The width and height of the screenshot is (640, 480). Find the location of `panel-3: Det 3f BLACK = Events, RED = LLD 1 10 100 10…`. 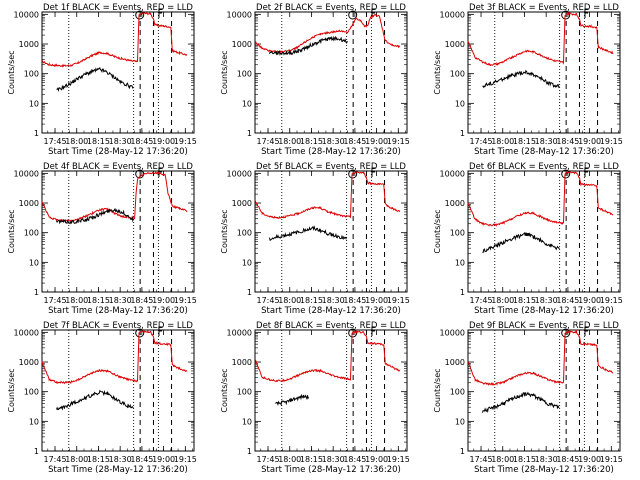

panel-3: Det 3f BLACK = Events, RED = LLD 1 10 100 10… is located at coordinates (528, 80).